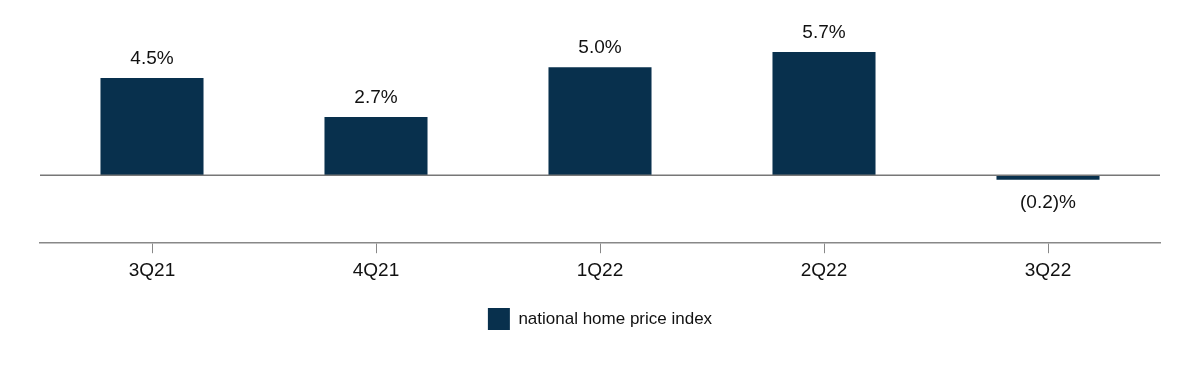  Describe the element at coordinates (615, 318) in the screenshot. I see `legend-label: national home price index` at that location.